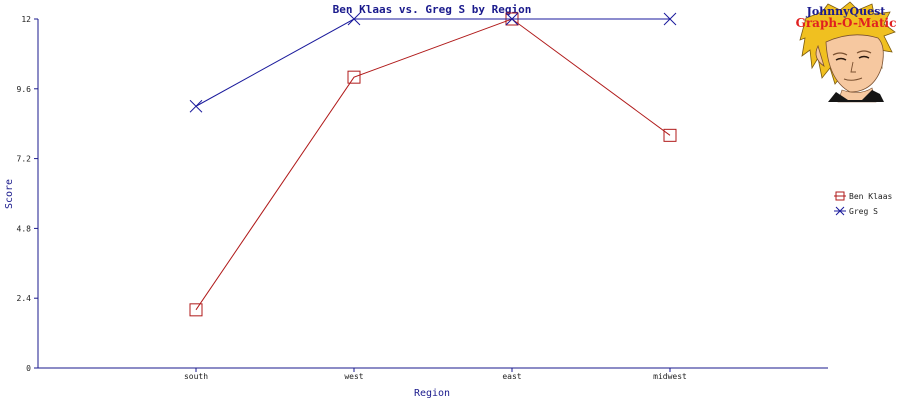 The height and width of the screenshot is (400, 900). Describe the element at coordinates (24, 89) in the screenshot. I see `y-tick-label: 9.6` at that location.